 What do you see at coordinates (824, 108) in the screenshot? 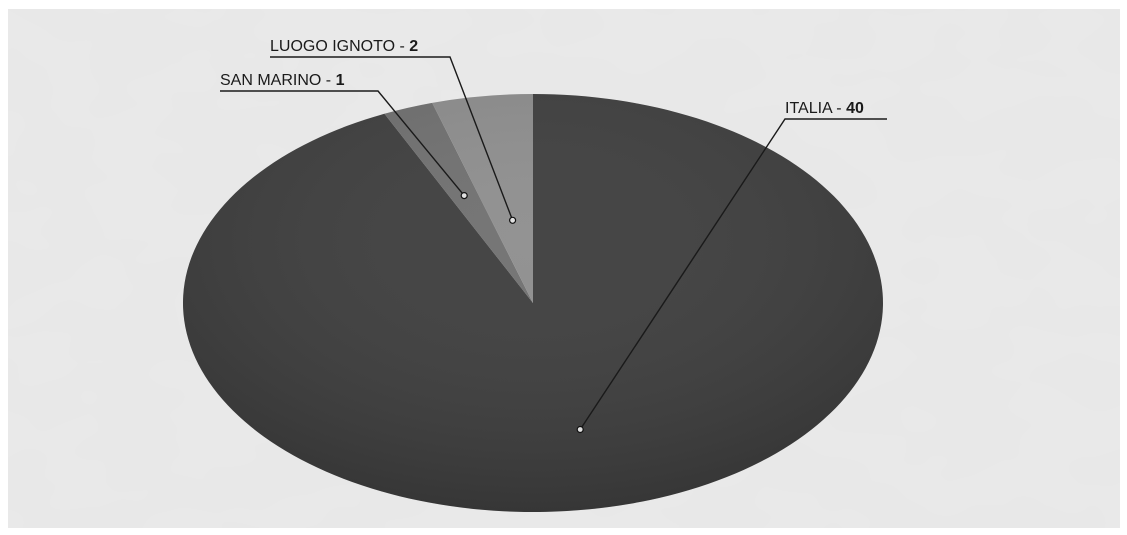
I see `slice-label-italia: ITALIA - 40` at bounding box center [824, 108].